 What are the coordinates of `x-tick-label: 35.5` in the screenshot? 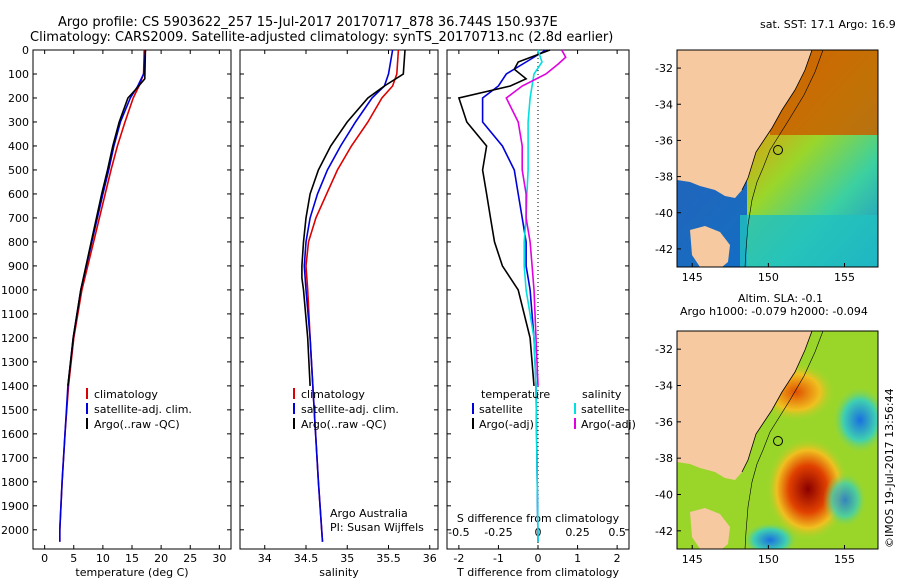 It's located at (388, 558).